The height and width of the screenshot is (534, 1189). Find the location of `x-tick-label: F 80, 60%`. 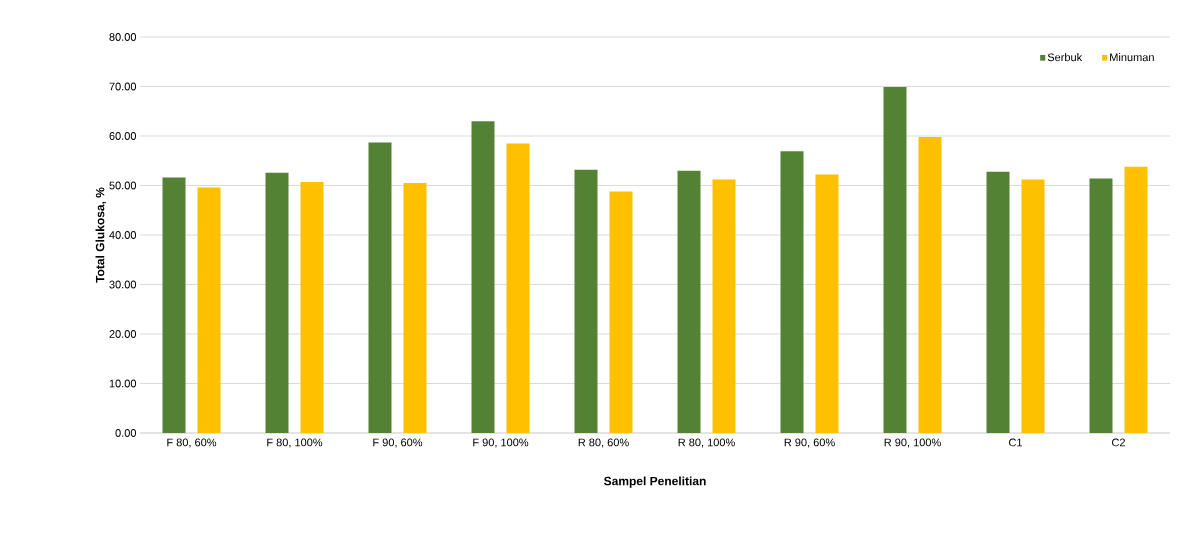

x-tick-label: F 80, 60% is located at coordinates (192, 443).